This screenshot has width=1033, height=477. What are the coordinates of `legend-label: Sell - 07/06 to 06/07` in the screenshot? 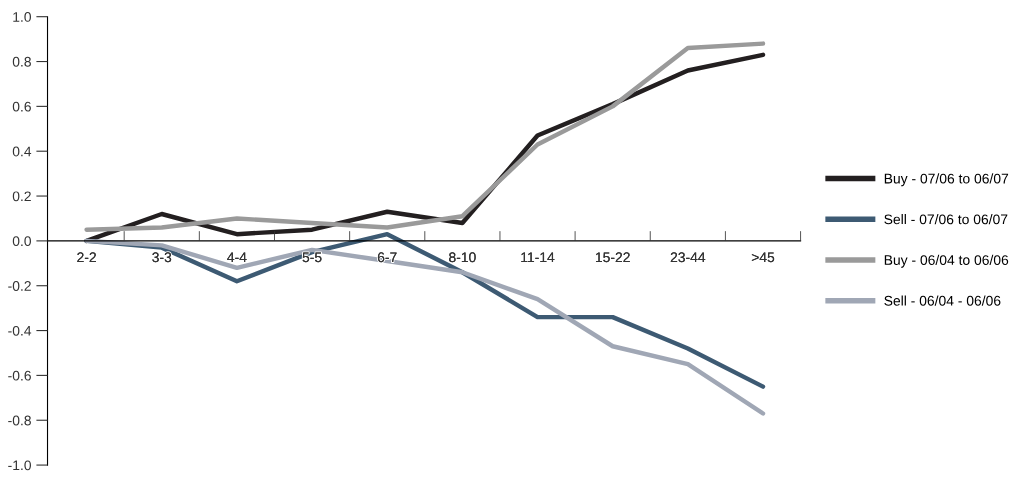 It's located at (946, 219).